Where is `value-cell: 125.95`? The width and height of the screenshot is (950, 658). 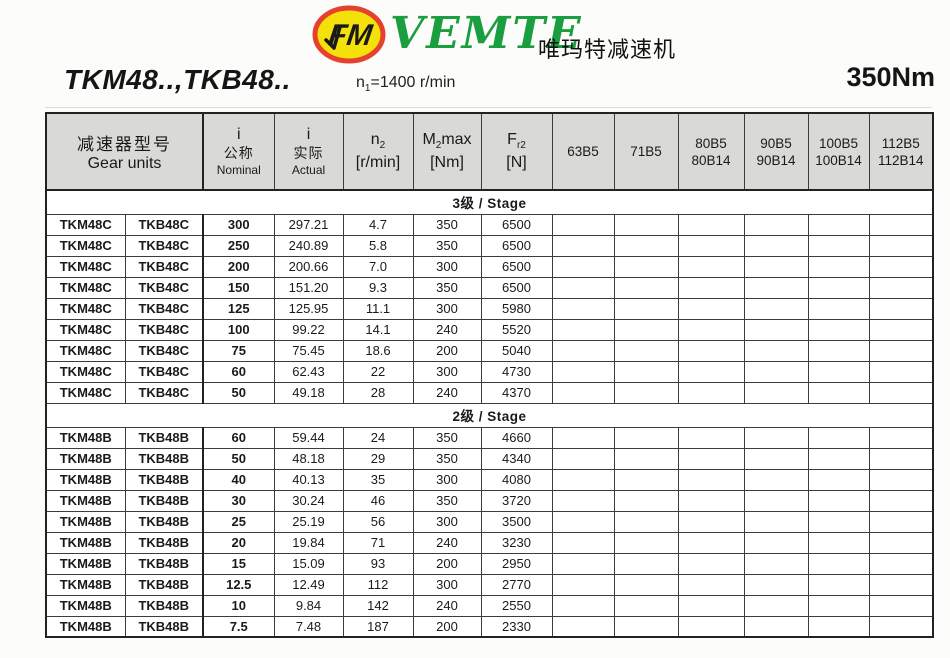 value-cell: 125.95 is located at coordinates (308, 308).